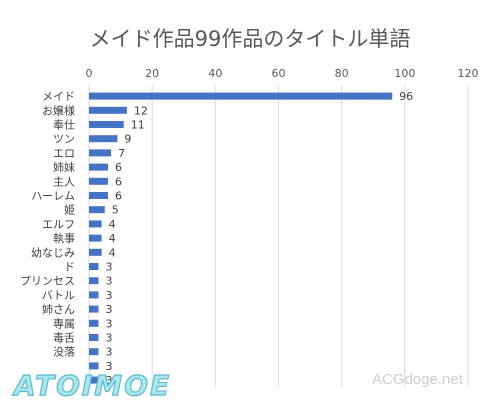  What do you see at coordinates (64, 167) in the screenshot?
I see `category-label: 姉妹` at bounding box center [64, 167].